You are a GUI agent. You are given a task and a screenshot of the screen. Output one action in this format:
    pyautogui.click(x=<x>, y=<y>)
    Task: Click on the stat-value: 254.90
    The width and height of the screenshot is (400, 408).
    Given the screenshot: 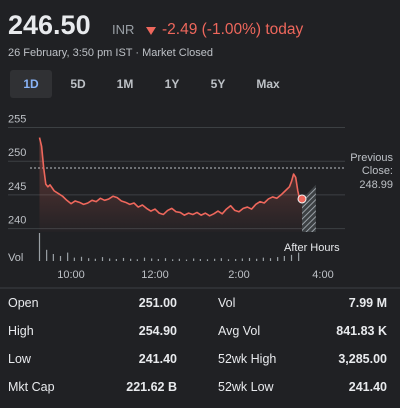 What is the action you would take?
    pyautogui.click(x=158, y=331)
    